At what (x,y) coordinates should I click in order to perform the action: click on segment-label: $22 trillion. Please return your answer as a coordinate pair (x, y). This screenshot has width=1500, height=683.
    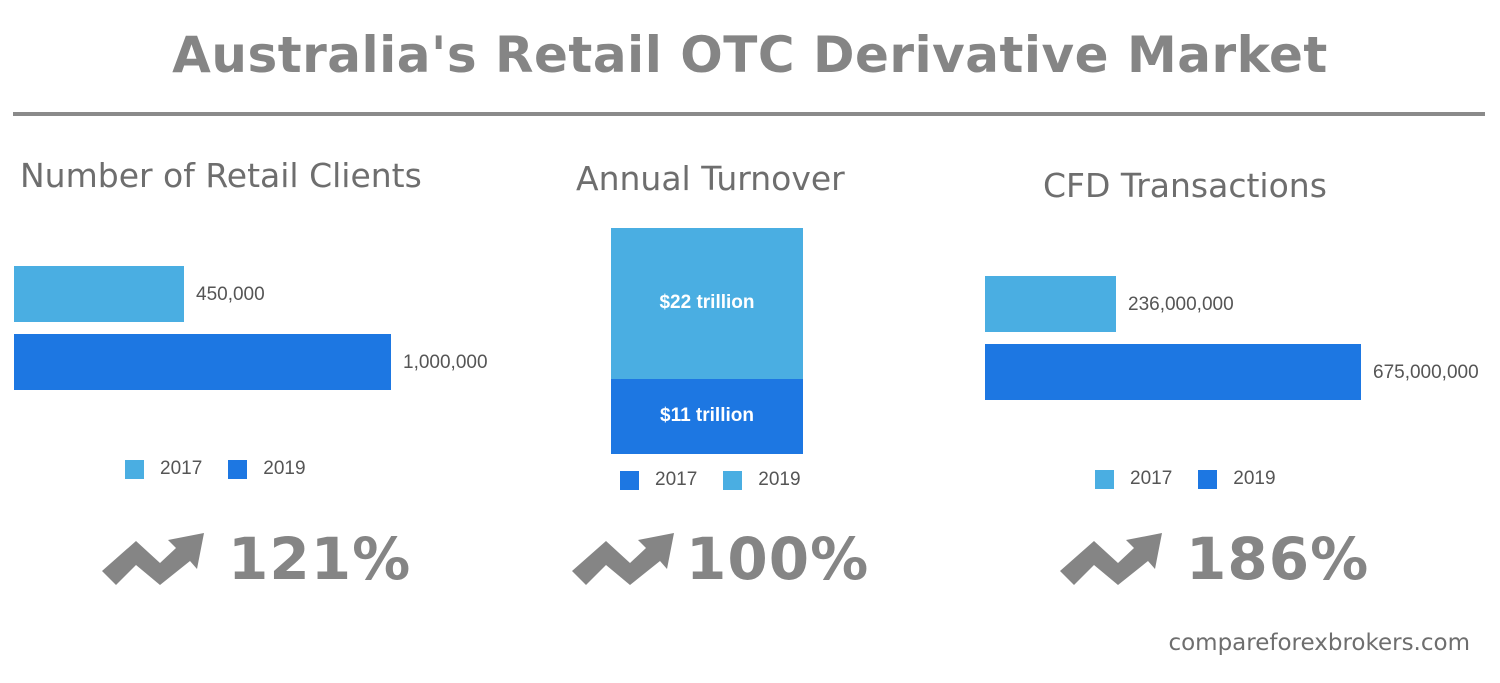
    Looking at the image, I should click on (707, 302).